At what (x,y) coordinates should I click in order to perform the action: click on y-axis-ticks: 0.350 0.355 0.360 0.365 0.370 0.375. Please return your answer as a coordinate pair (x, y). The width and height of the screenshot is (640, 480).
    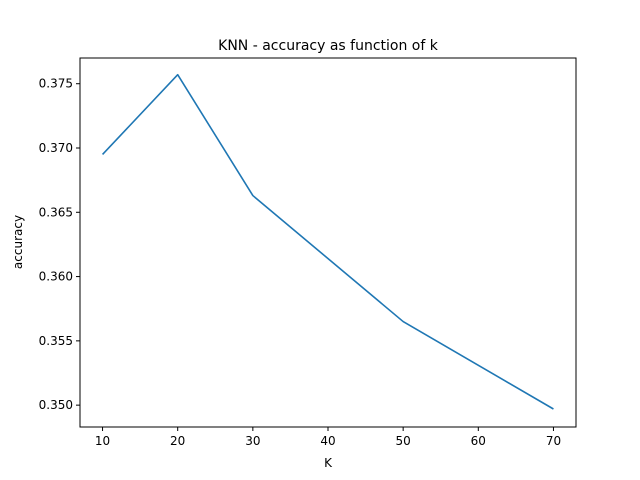
    Looking at the image, I should click on (59, 244).